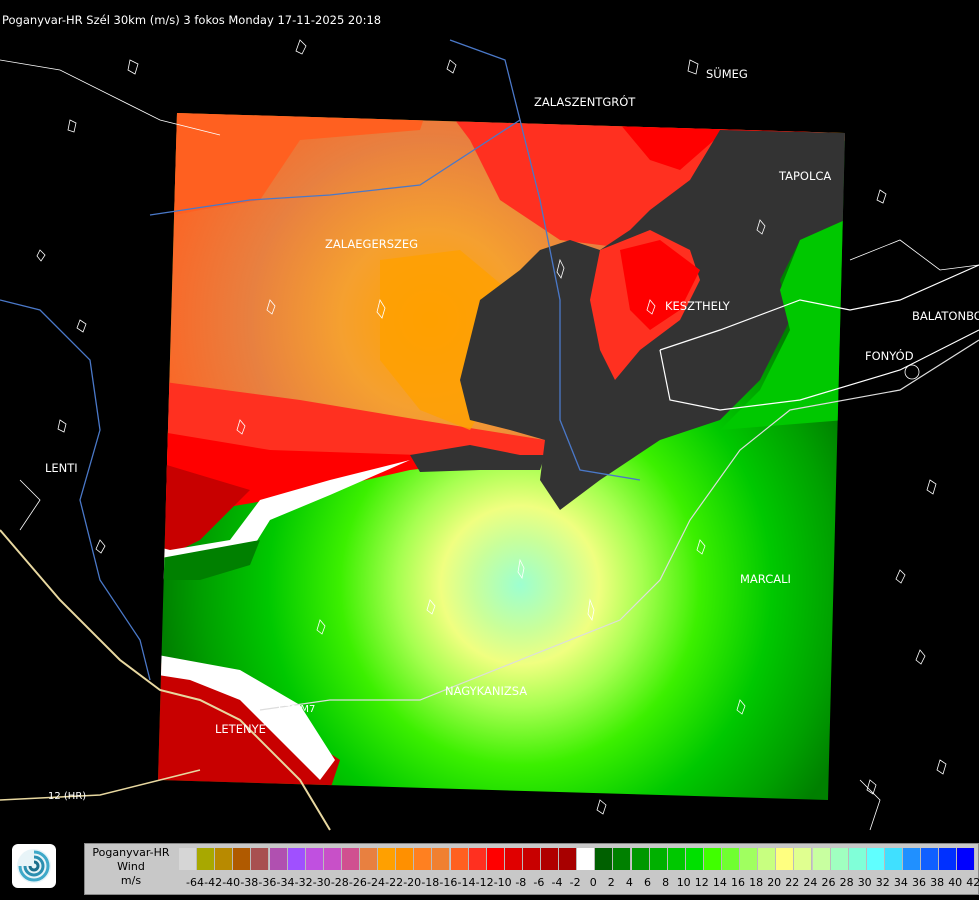 The height and width of the screenshot is (900, 979). Describe the element at coordinates (61, 468) in the screenshot. I see `city-label-lenti: LENTI` at that location.